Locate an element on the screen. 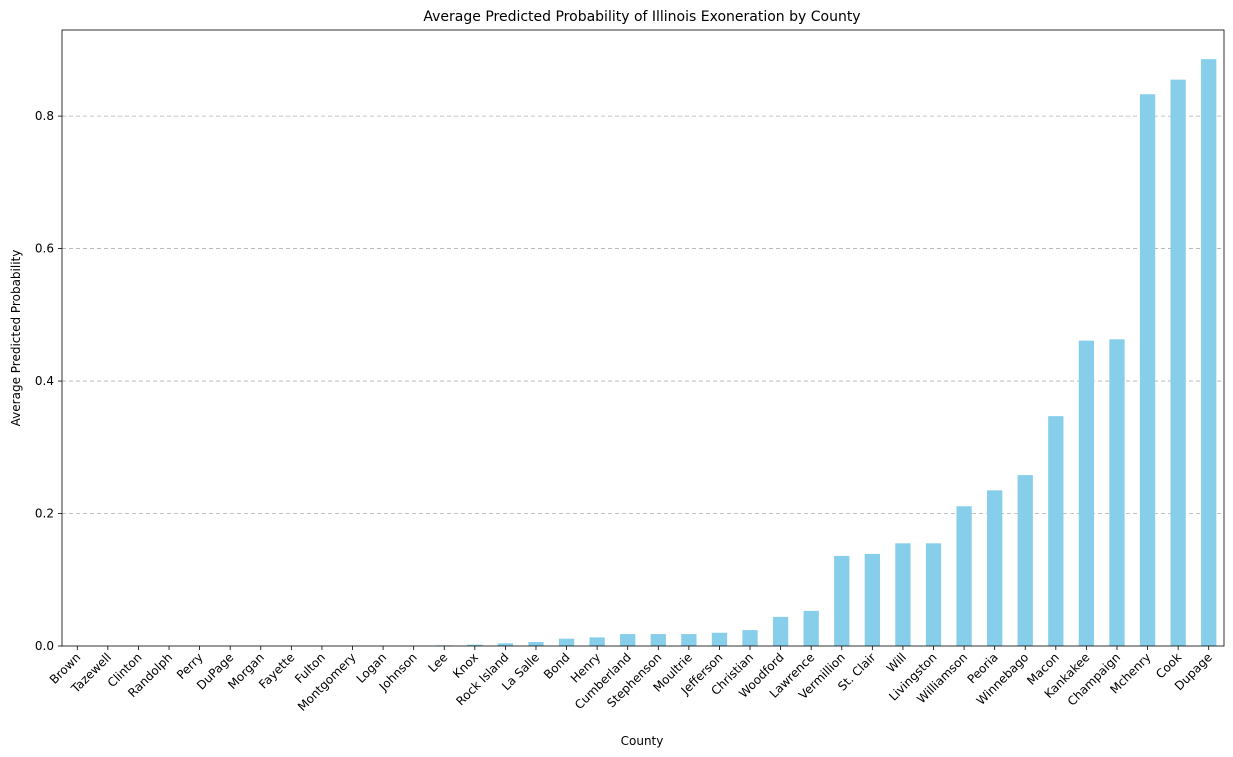 The height and width of the screenshot is (757, 1233). bar-christian is located at coordinates (750, 638).